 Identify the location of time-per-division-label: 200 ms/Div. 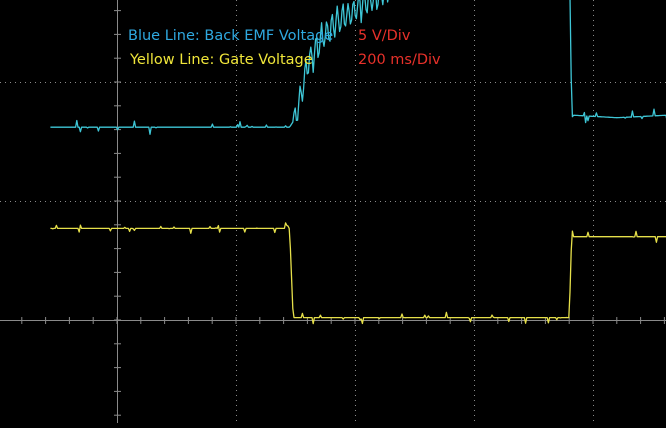
(399, 60).